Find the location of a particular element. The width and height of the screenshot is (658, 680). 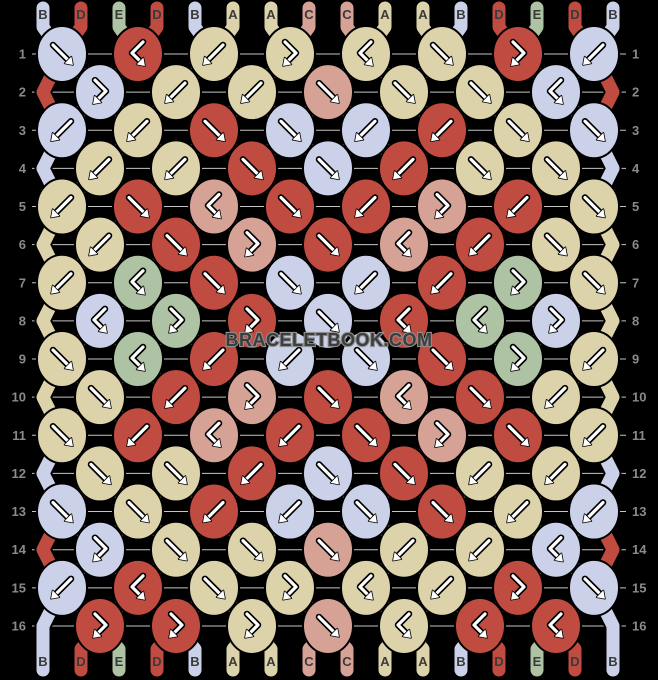

string-label-bottom: E is located at coordinates (537, 661).